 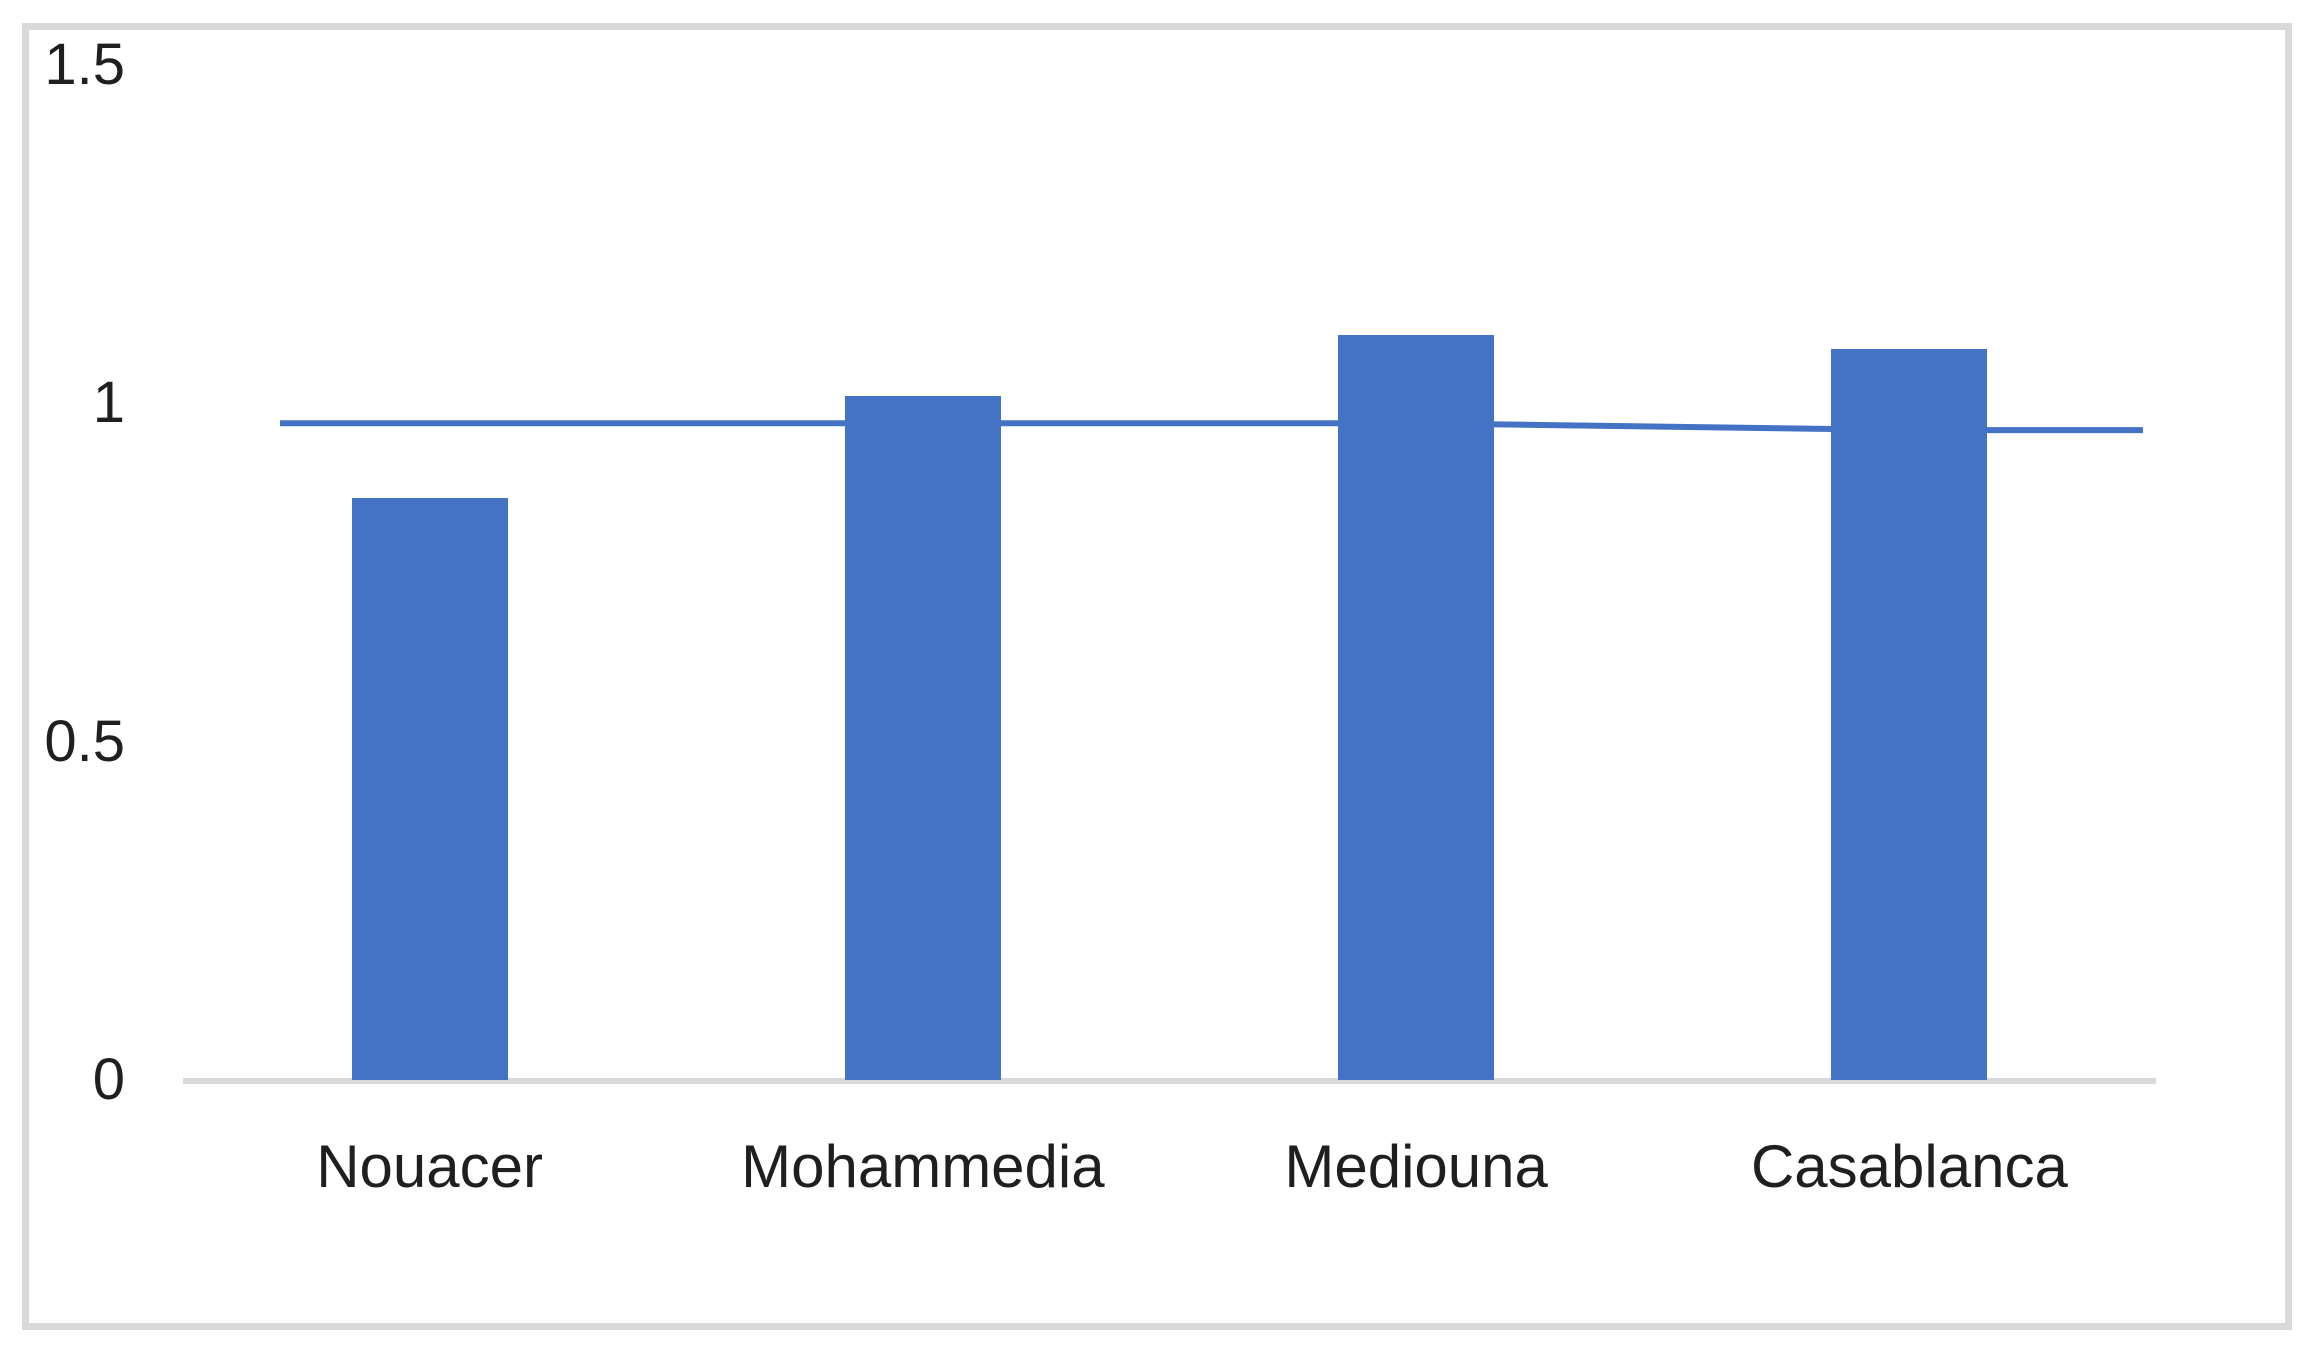 What do you see at coordinates (1909, 714) in the screenshot?
I see `bar-casablanca` at bounding box center [1909, 714].